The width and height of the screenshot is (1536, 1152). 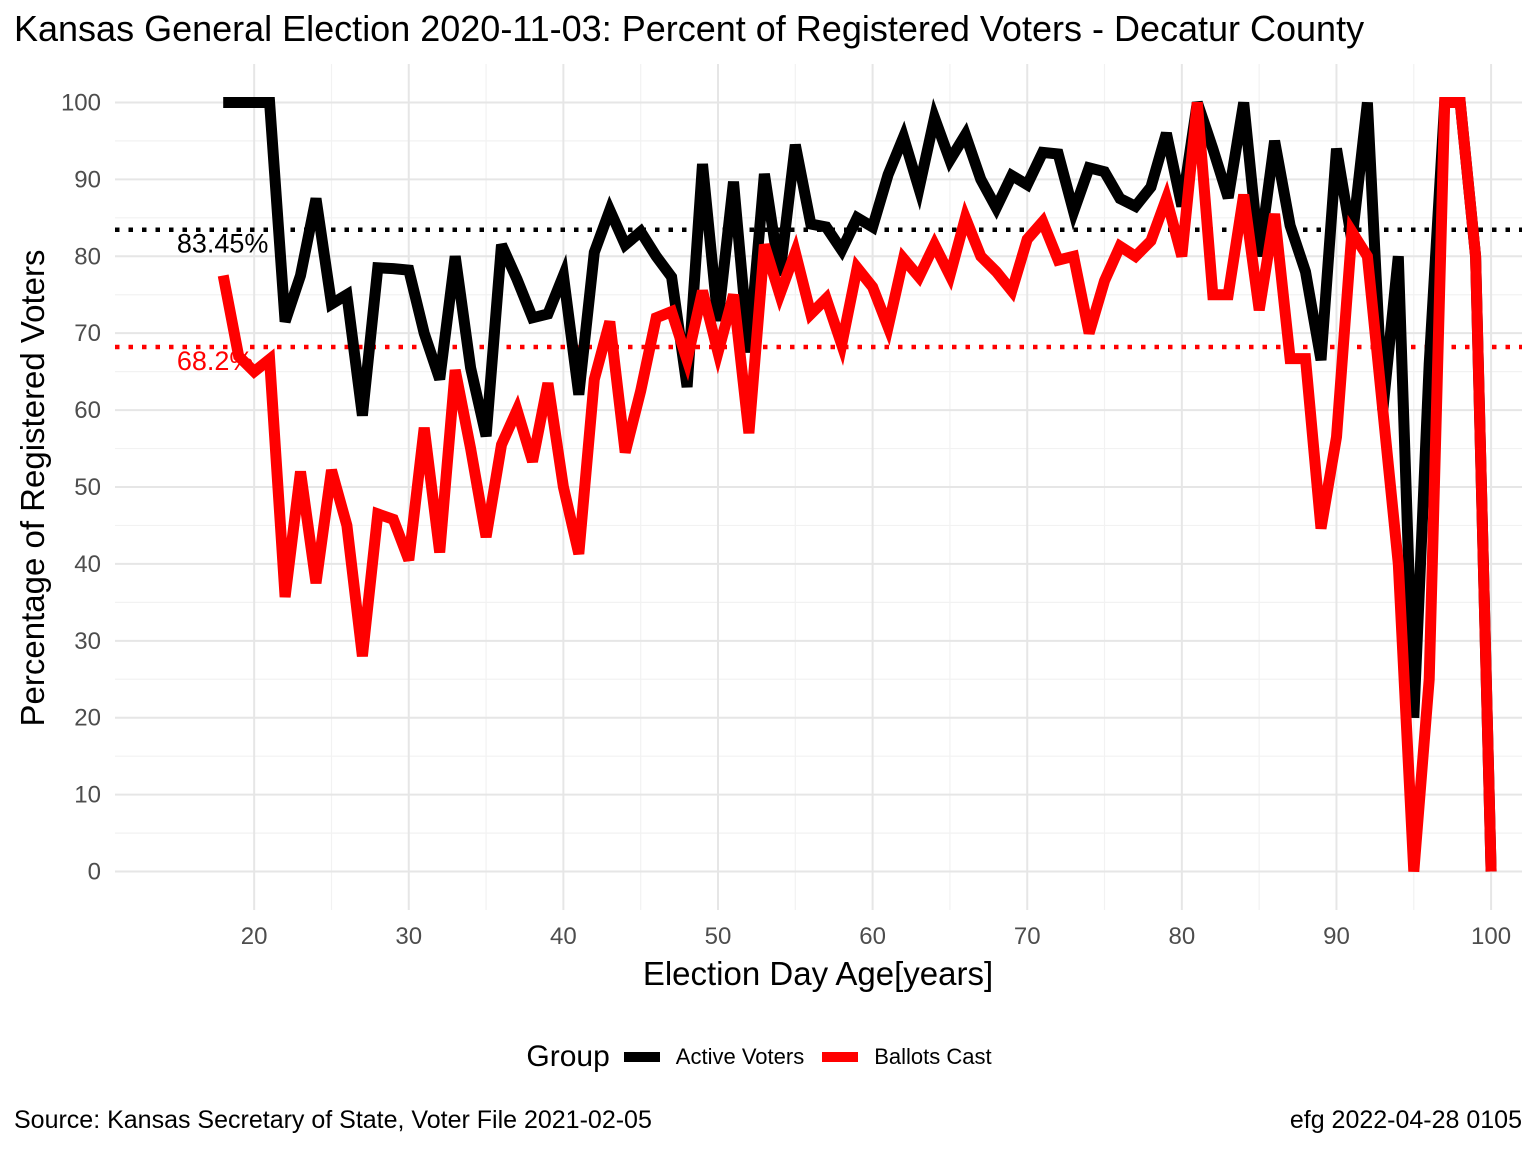 What do you see at coordinates (223, 244) in the screenshot?
I see `reference-label: 83.45%` at bounding box center [223, 244].